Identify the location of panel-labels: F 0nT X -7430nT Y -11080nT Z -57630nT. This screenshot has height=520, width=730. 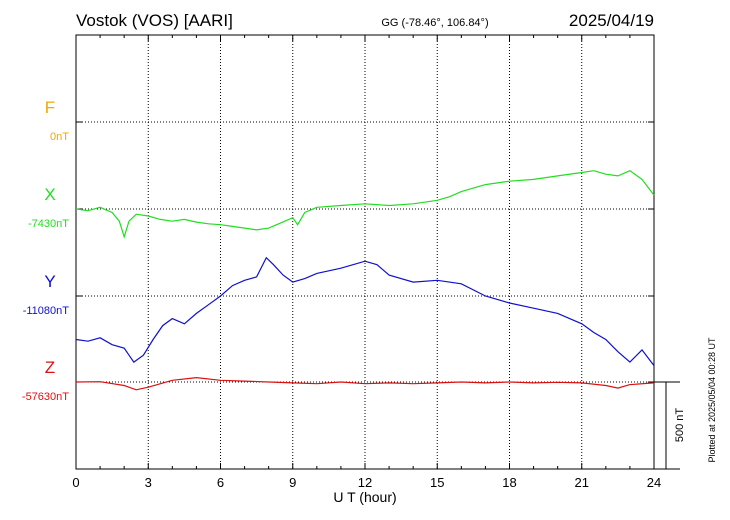
(45, 250).